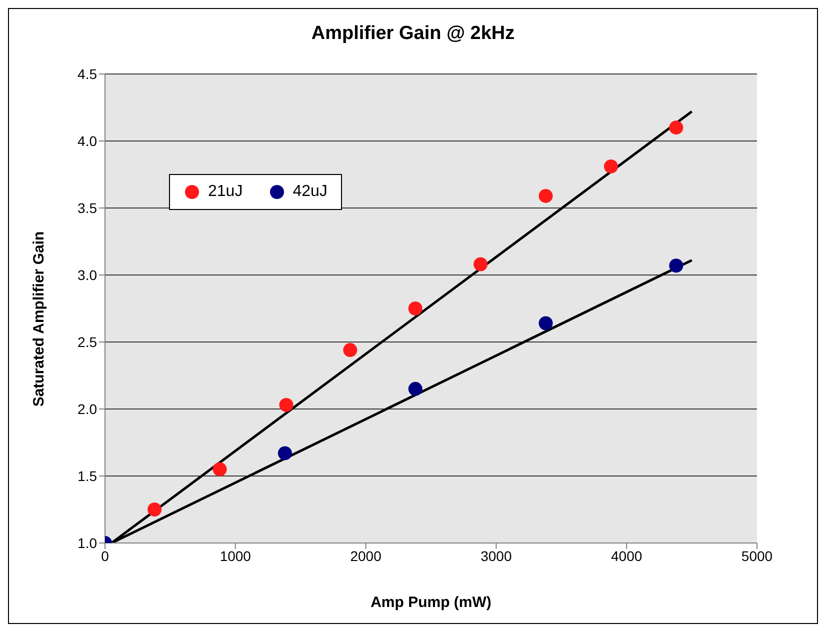 The width and height of the screenshot is (824, 630). What do you see at coordinates (88, 476) in the screenshot?
I see `y-tick-label: 1.5` at bounding box center [88, 476].